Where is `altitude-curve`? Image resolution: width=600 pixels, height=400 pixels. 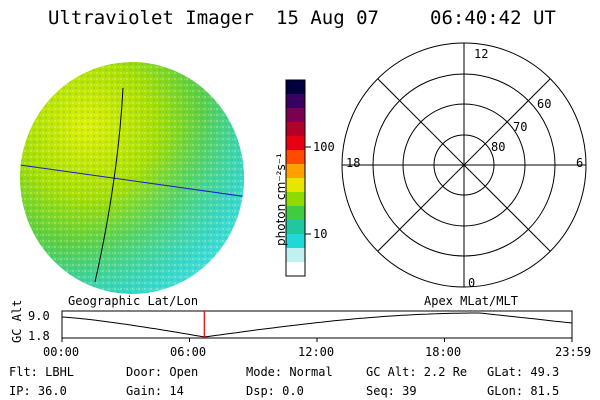
altitude-curve is located at coordinates (317, 325).